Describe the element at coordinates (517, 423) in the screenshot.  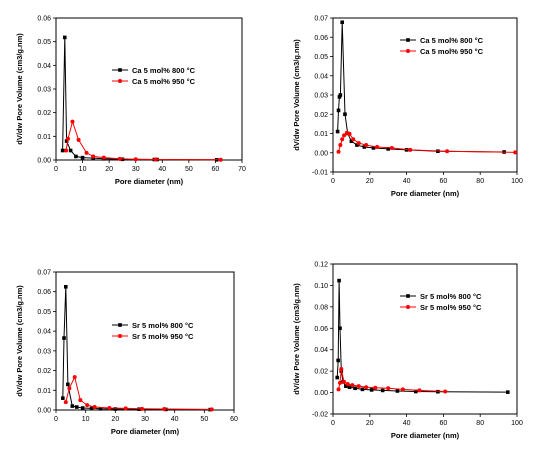
I see `x-tick-label: 100` at that location.